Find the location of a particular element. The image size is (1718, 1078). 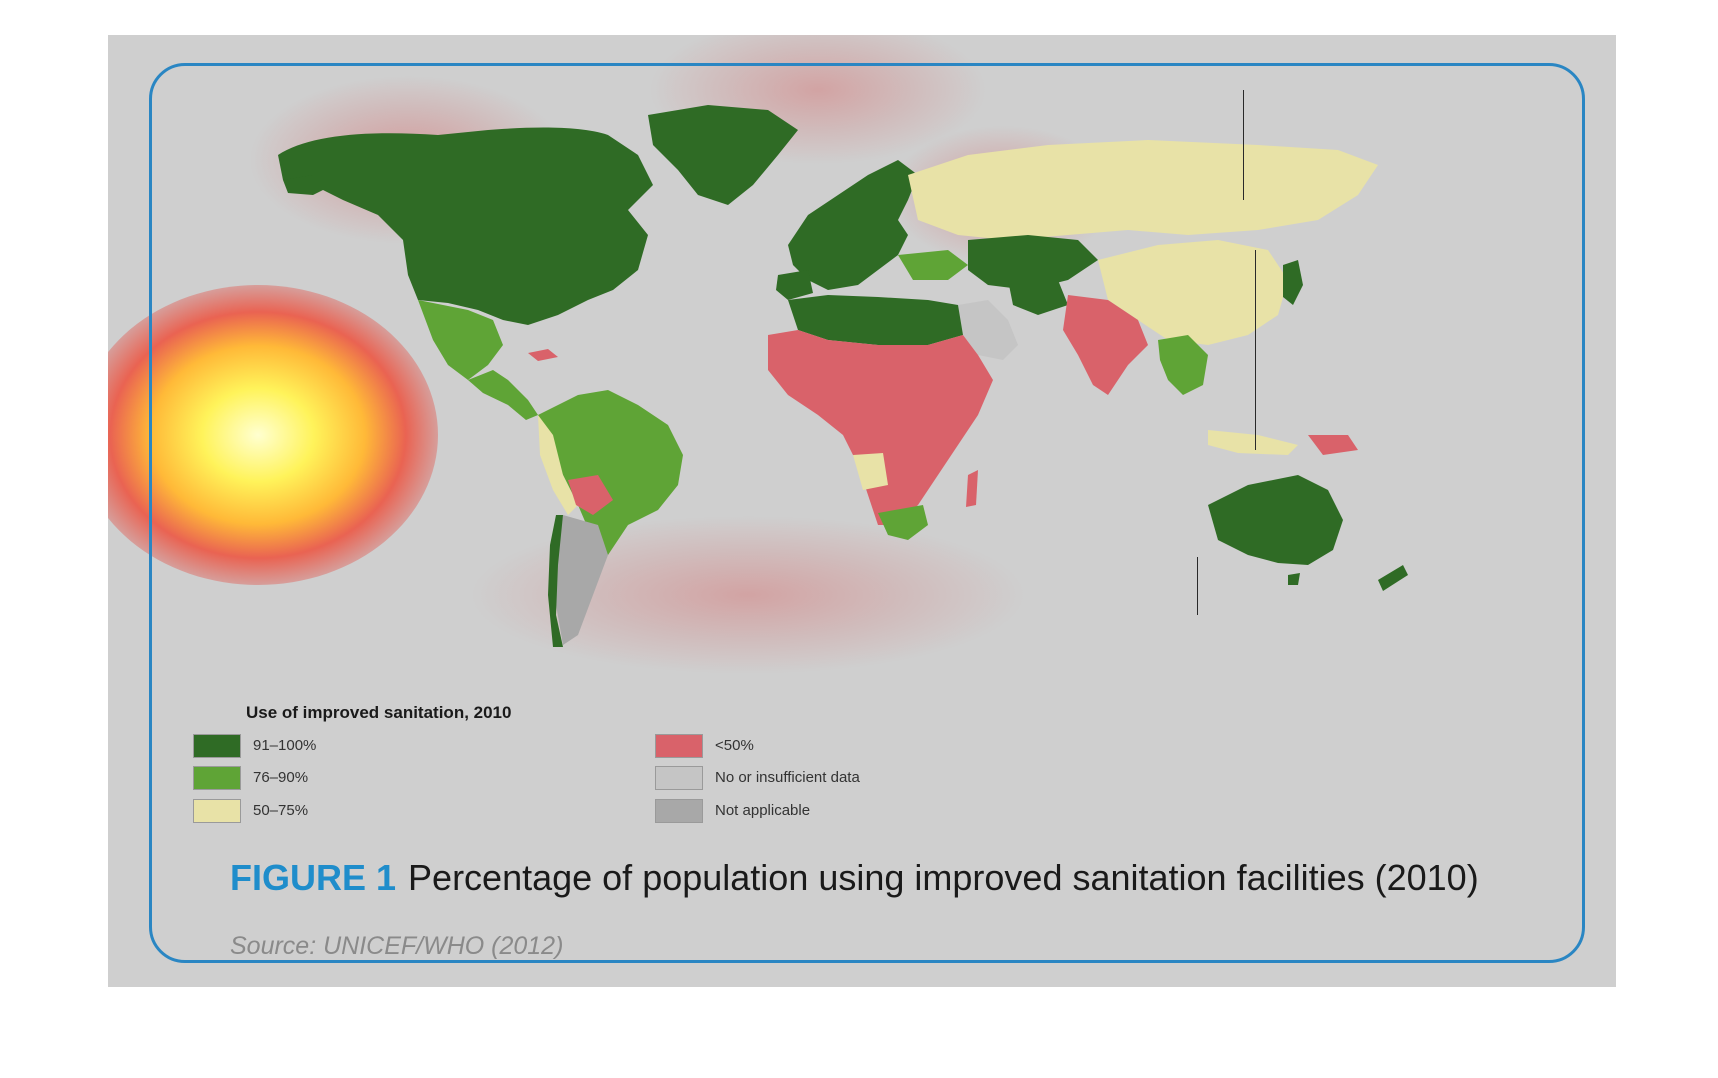

china-region is located at coordinates (1193, 292).